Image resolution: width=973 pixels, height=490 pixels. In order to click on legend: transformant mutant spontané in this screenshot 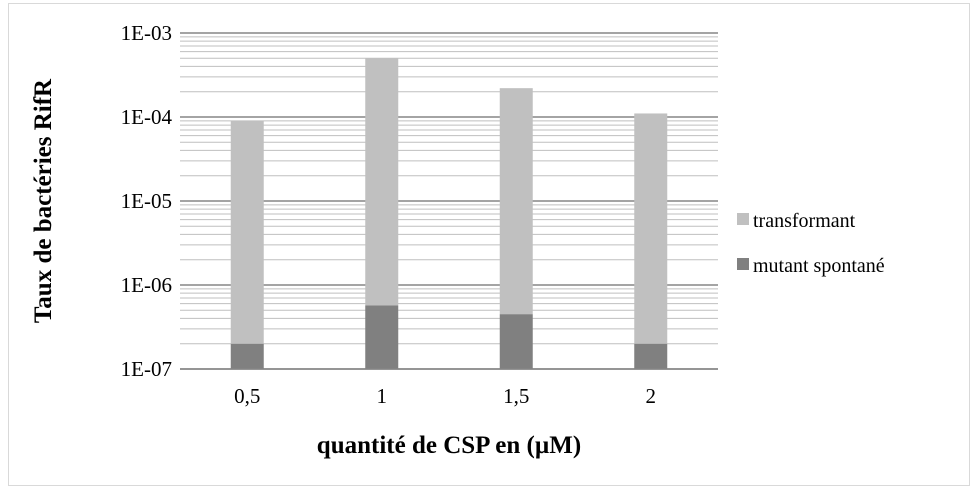, I will do `click(811, 243)`.